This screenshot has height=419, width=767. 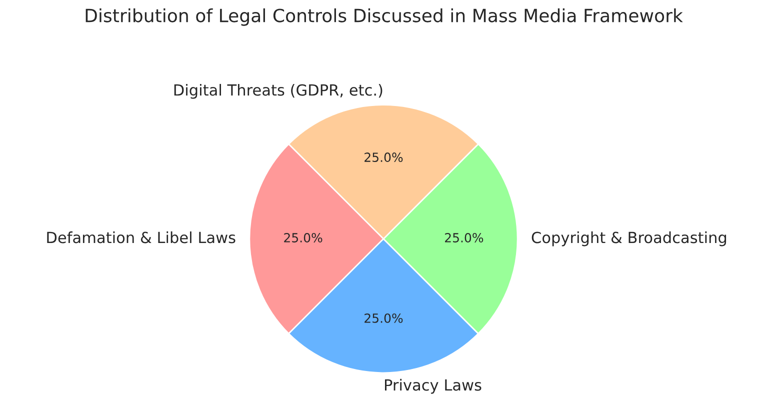 What do you see at coordinates (141, 237) in the screenshot?
I see `slice-label: Defamation & Libel Laws` at bounding box center [141, 237].